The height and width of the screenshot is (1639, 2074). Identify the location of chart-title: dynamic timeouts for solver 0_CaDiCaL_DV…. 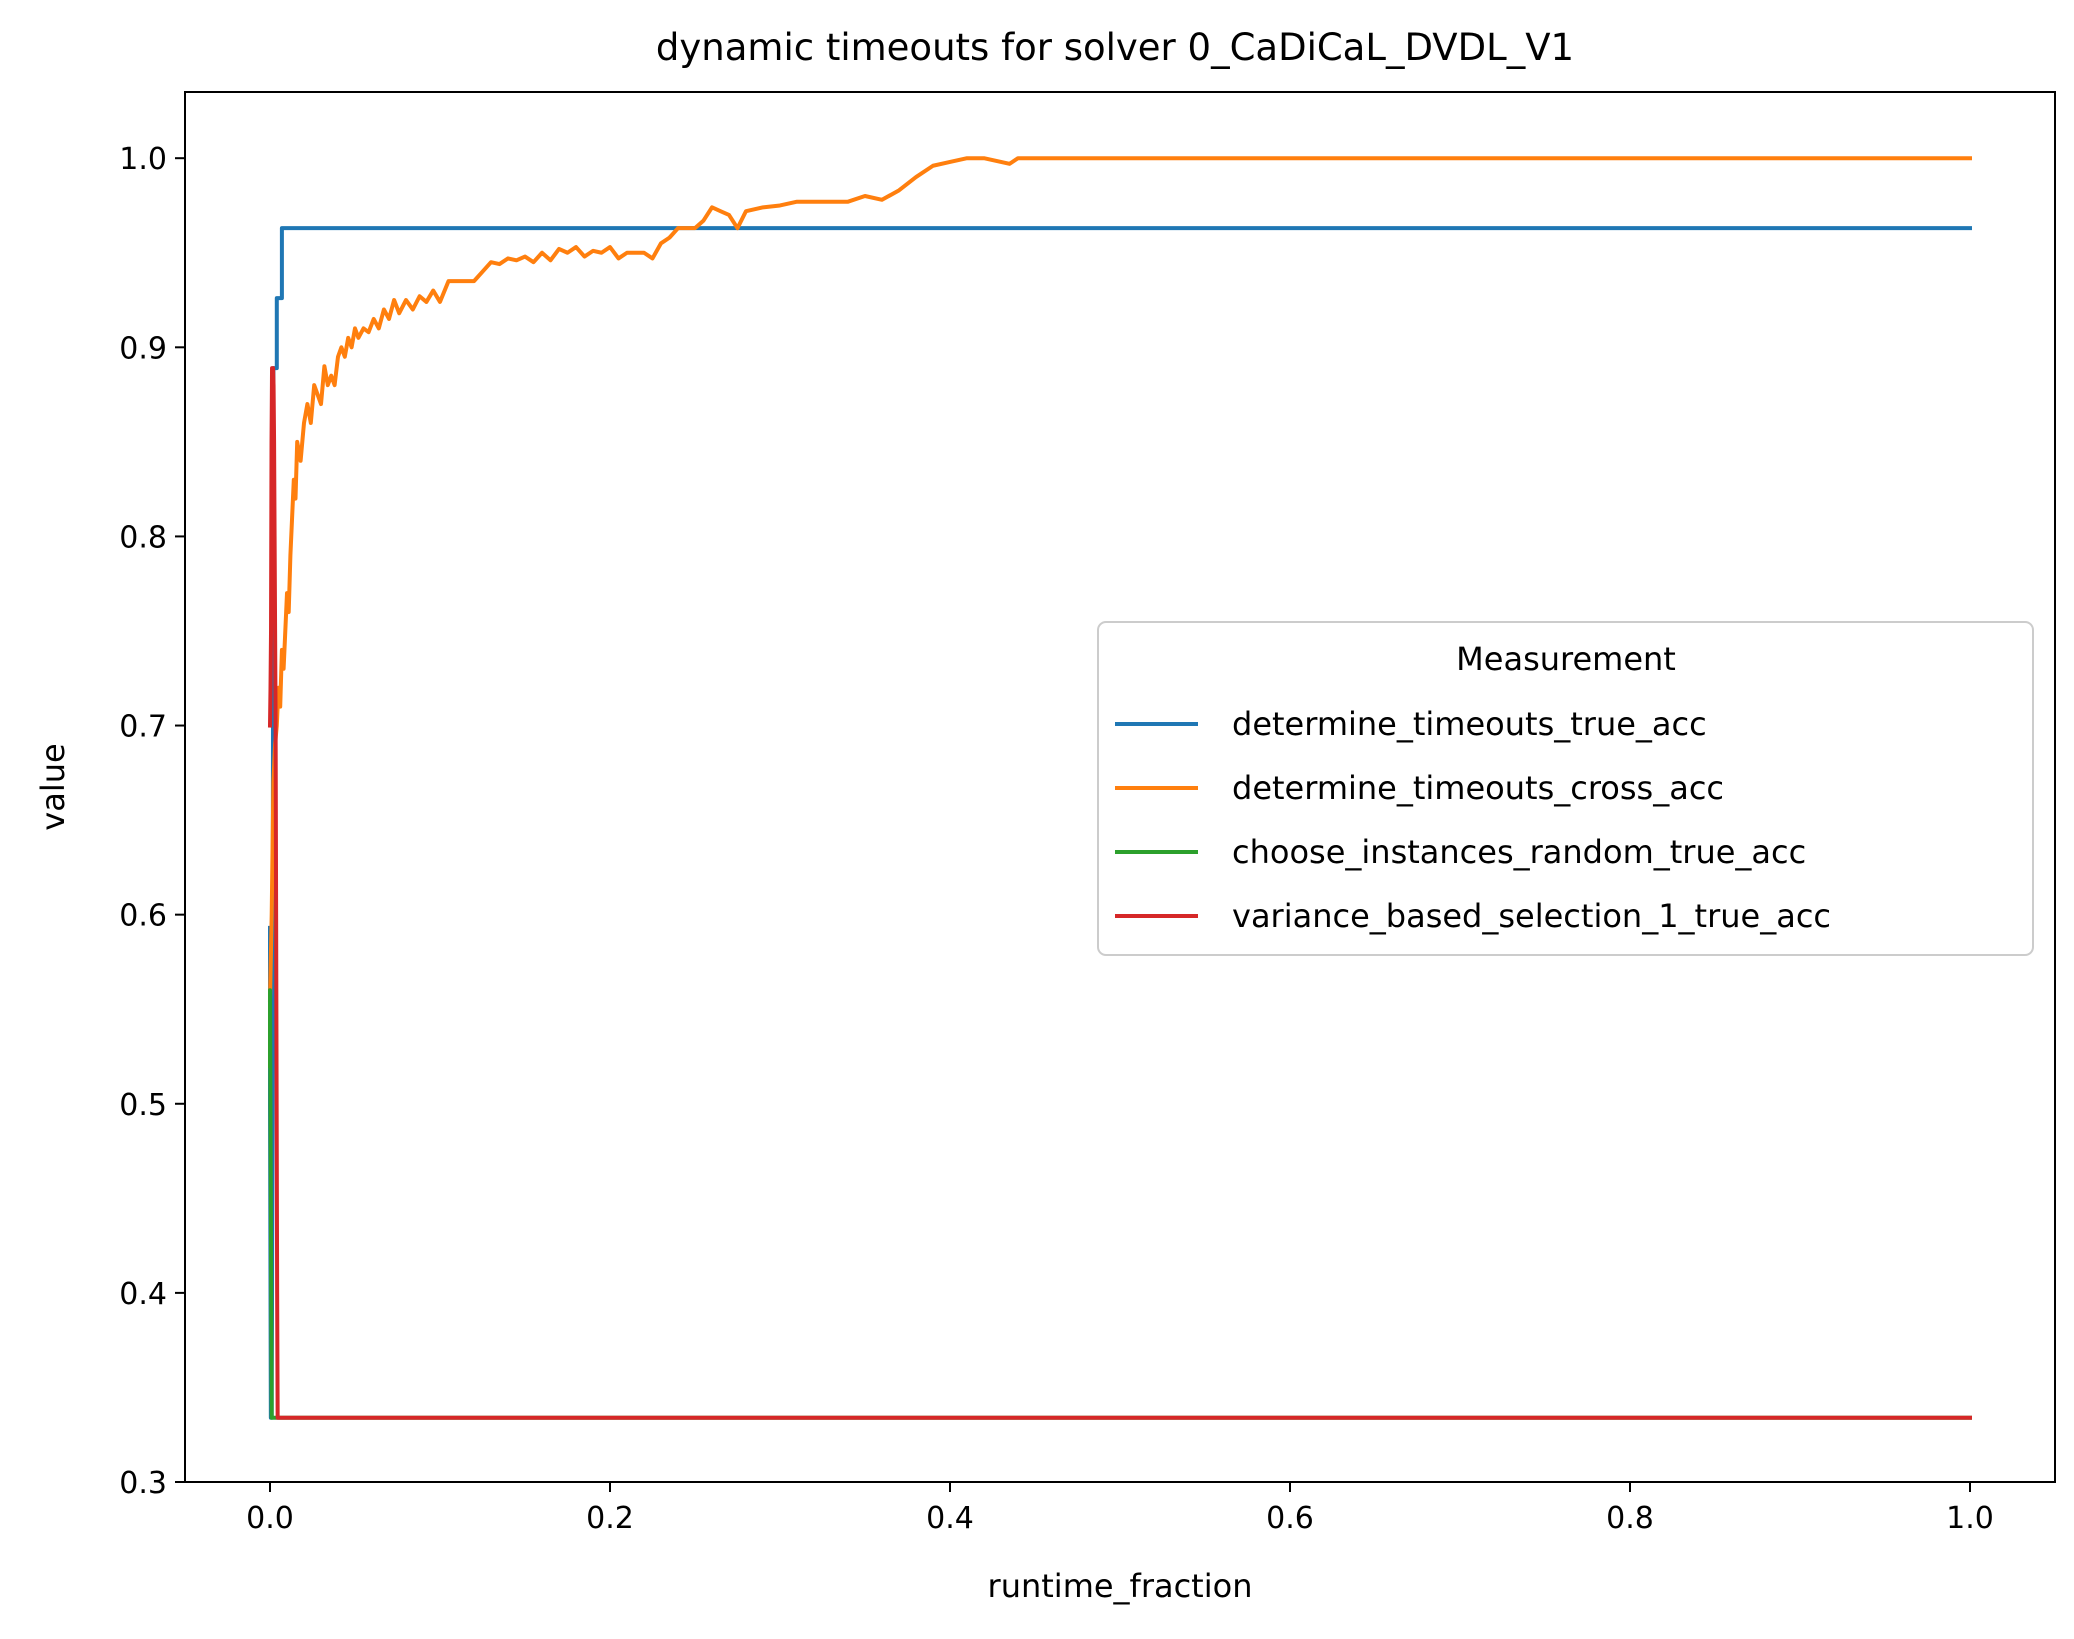
(1115, 47).